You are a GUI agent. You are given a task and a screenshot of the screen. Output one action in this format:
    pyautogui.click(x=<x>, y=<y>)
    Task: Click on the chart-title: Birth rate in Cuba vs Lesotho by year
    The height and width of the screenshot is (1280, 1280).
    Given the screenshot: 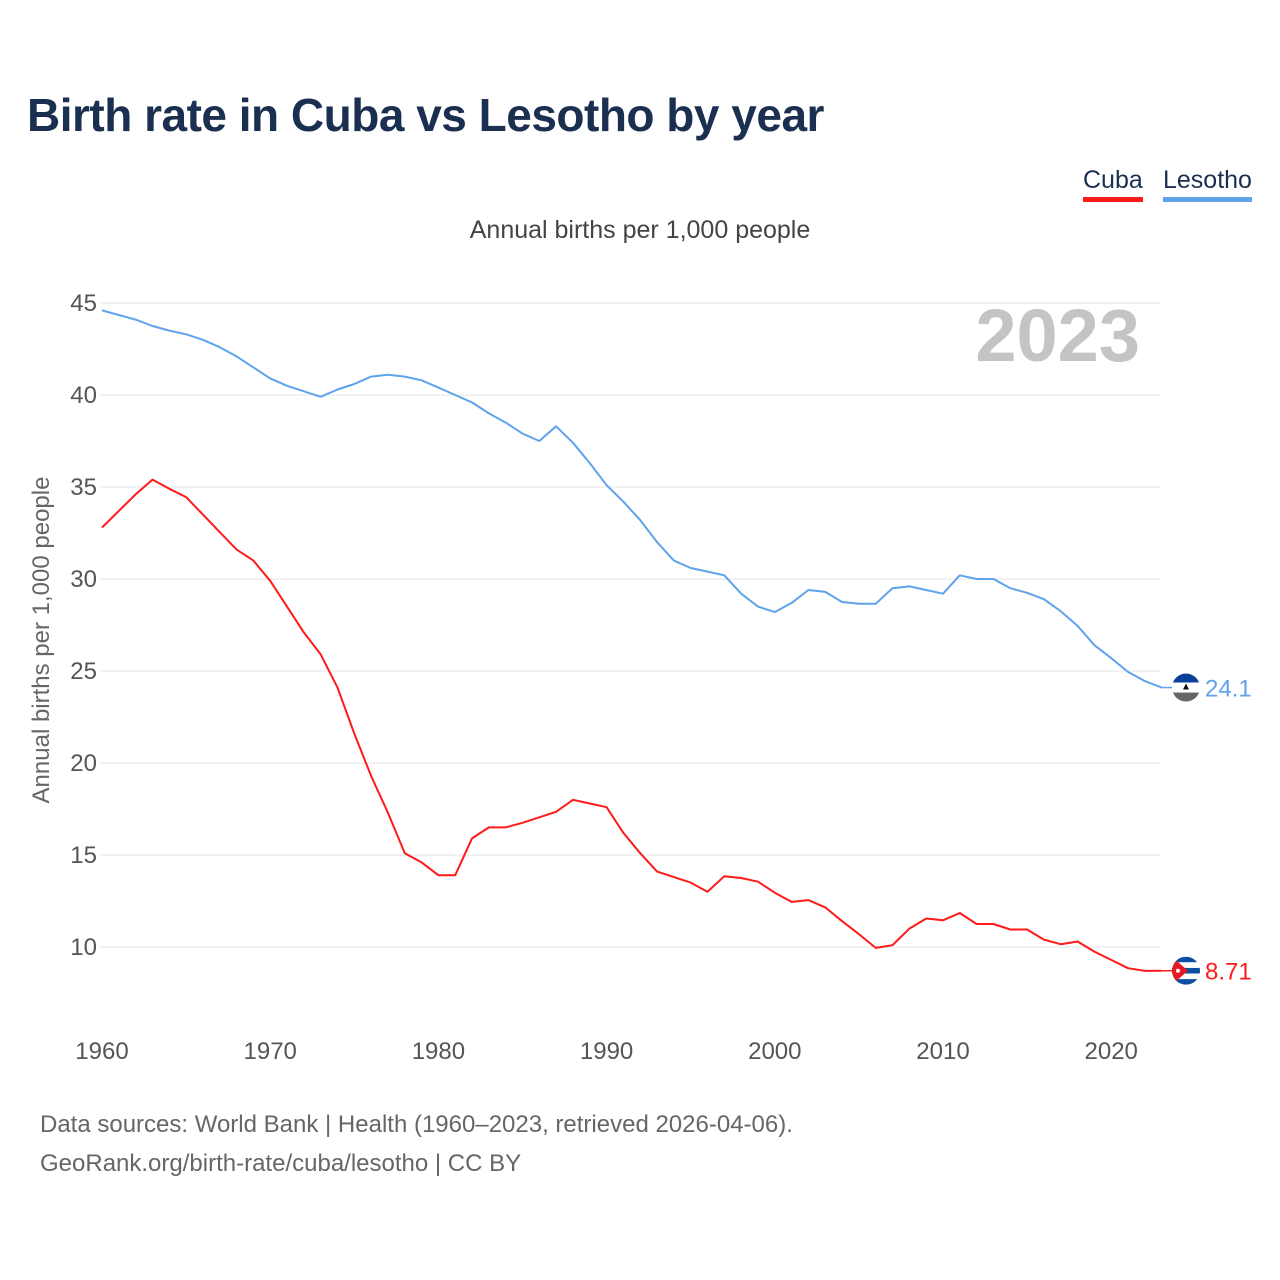 What is the action you would take?
    pyautogui.click(x=425, y=115)
    